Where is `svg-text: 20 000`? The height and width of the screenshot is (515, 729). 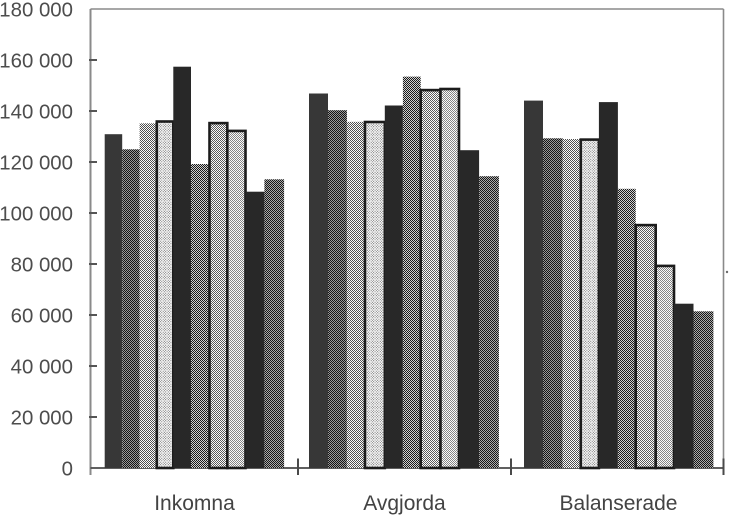
svg-text: 20 000 is located at coordinates (42, 418).